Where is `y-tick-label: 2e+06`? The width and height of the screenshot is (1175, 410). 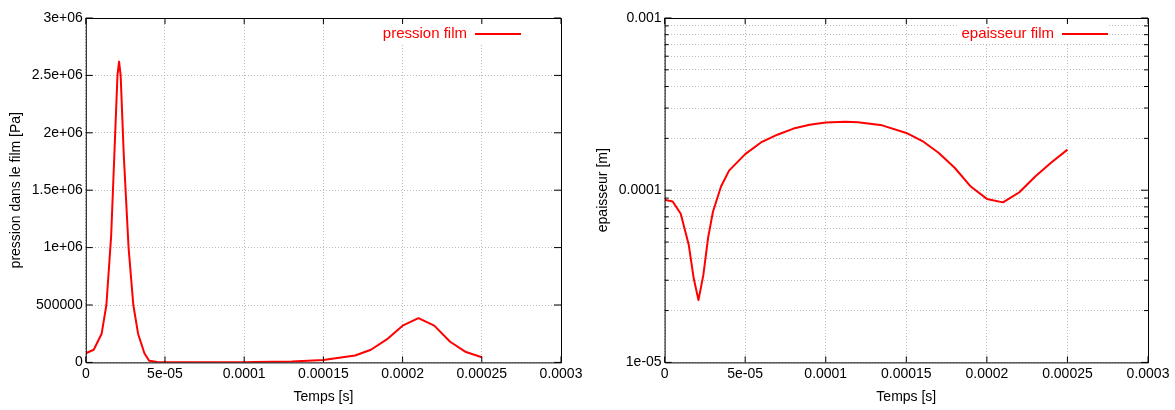 y-tick-label: 2e+06 is located at coordinates (63, 131).